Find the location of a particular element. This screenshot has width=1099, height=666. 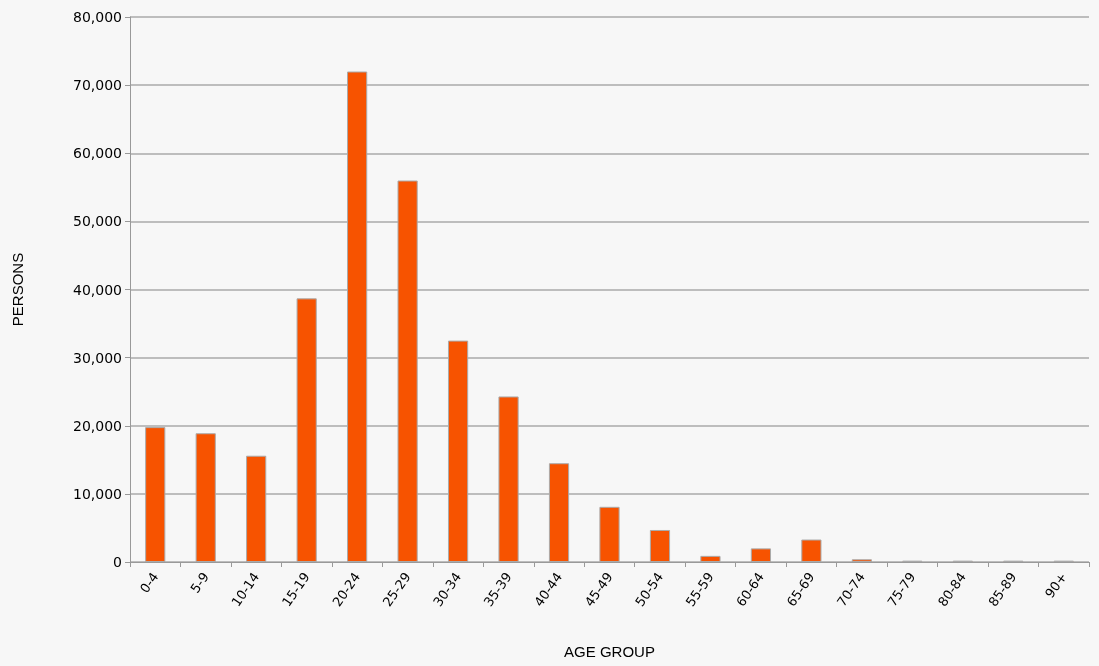

y-tick-label: 70,000 is located at coordinates (97, 85).